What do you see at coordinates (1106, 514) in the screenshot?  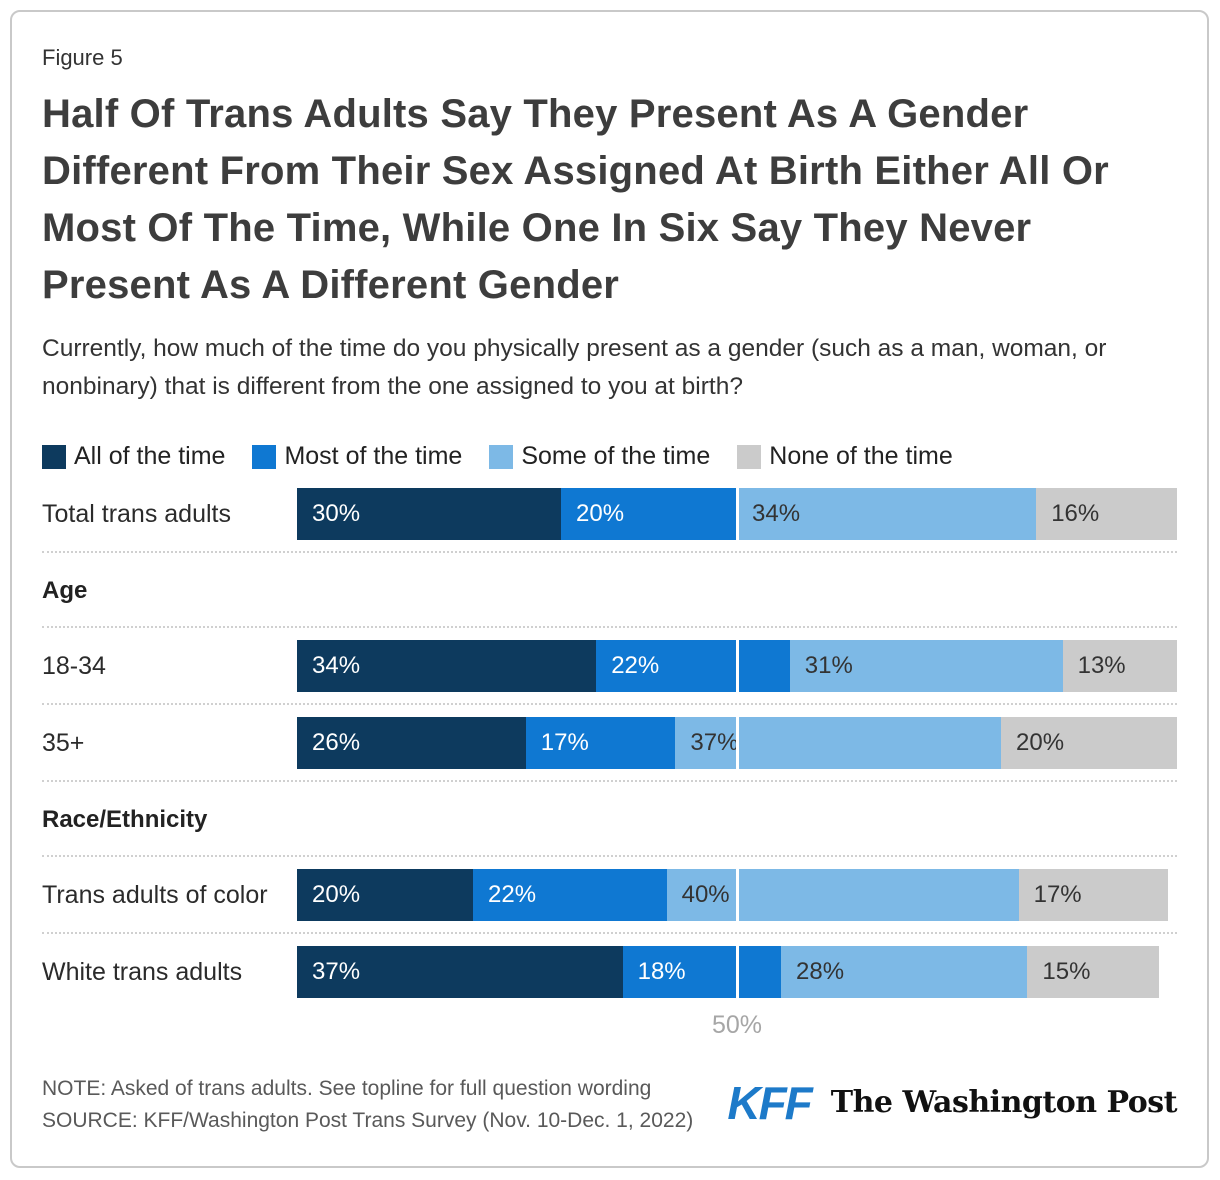 I see `bar-segment: 16%` at bounding box center [1106, 514].